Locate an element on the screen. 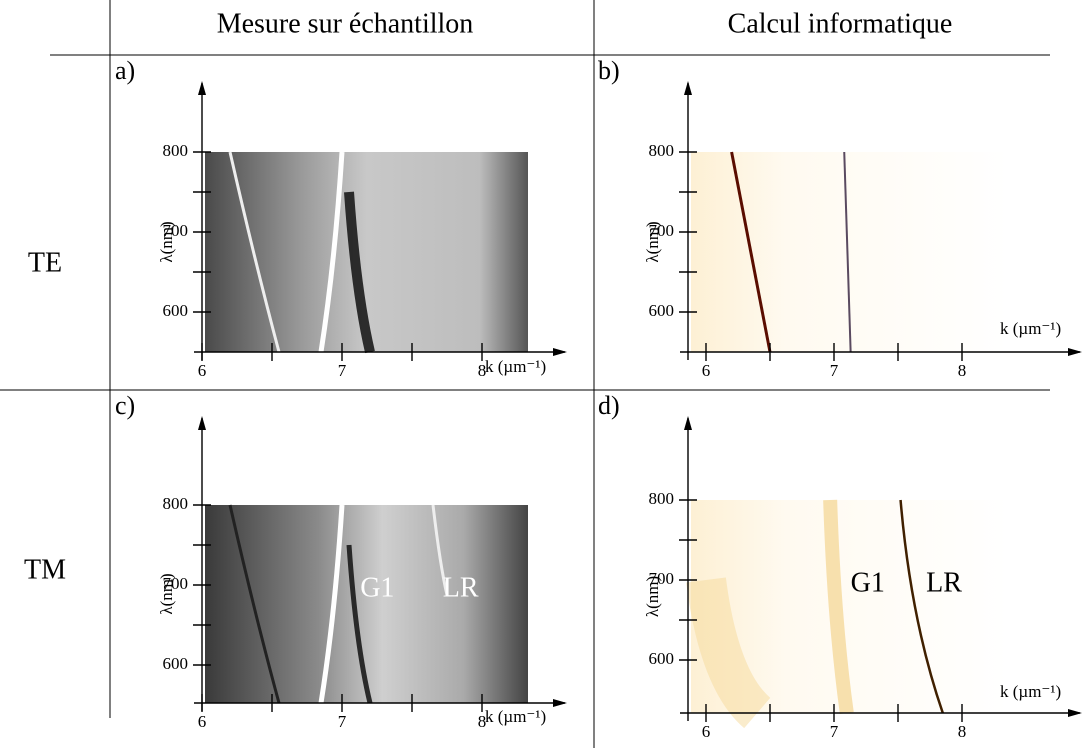 This screenshot has height=753, width=1083. panel-label: d) is located at coordinates (609, 405).